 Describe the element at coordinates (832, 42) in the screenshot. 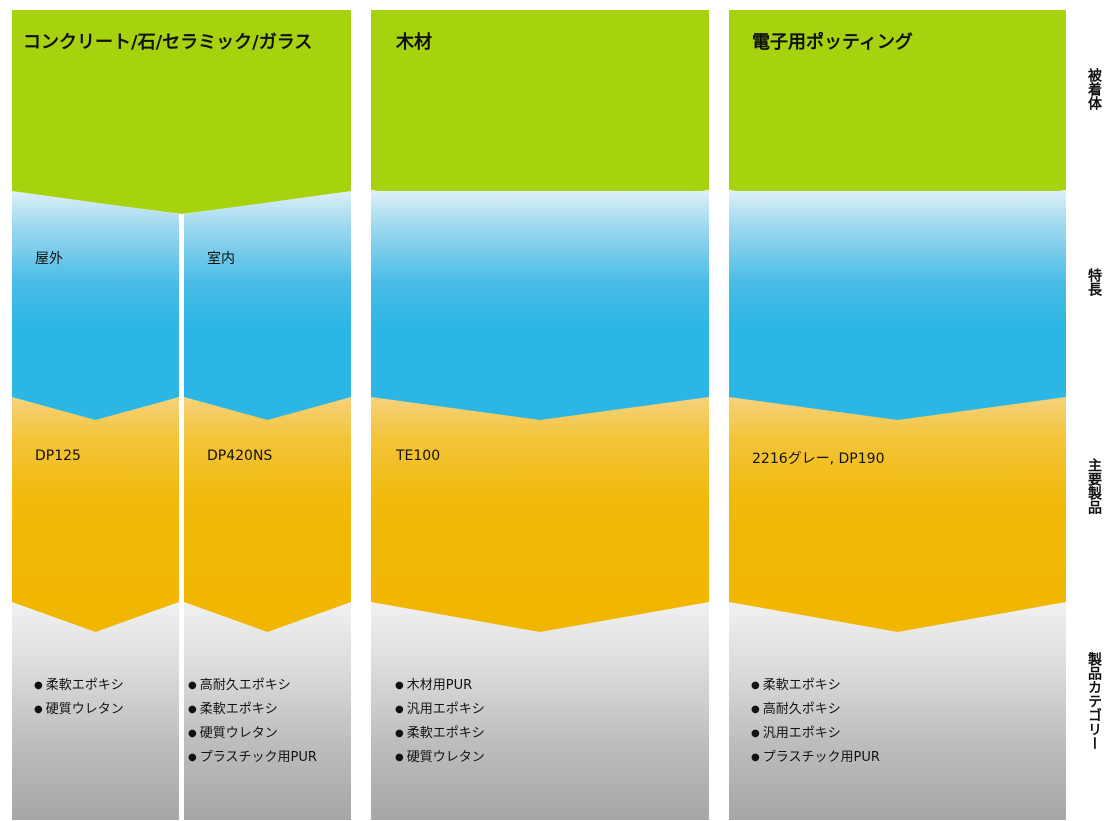

I see `column-title: 電子用ポッティング` at that location.